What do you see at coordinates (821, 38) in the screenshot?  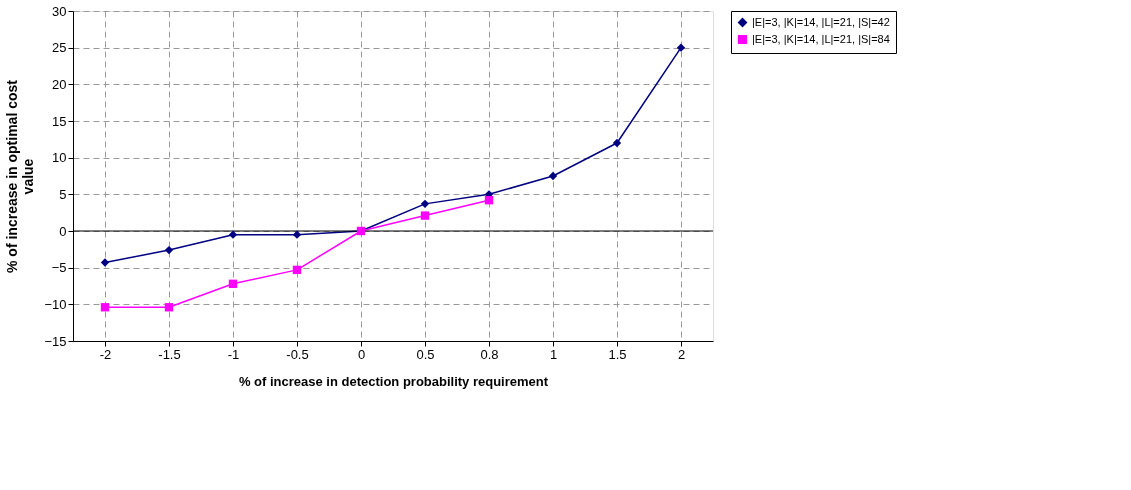 I see `legend-label: |E|=3, |K|=14, |L|=21, |S|=84` at bounding box center [821, 38].